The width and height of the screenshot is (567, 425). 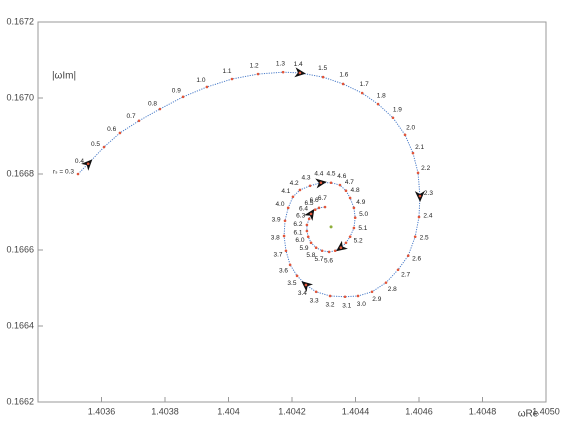 What do you see at coordinates (176, 91) in the screenshot?
I see `point-label: 0.9` at bounding box center [176, 91].